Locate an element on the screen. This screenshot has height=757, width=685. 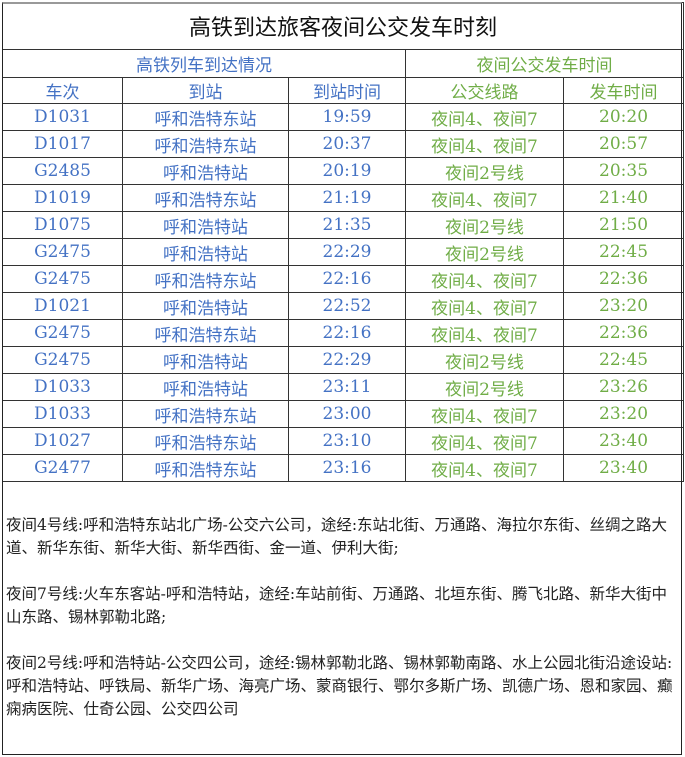
table-row: G2475 呼和浩特东站 22:16 夜间4、夜间7 22:36 is located at coordinates (343, 279).